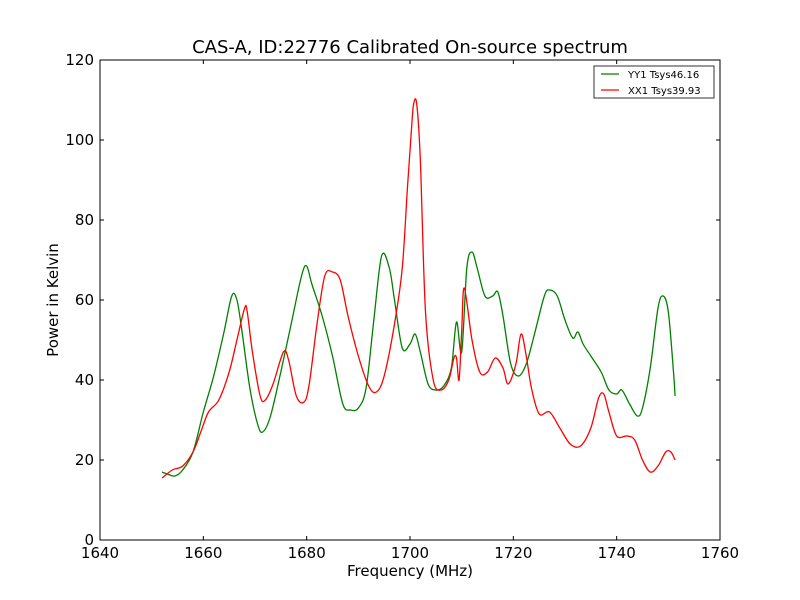  What do you see at coordinates (84, 460) in the screenshot?
I see `y-tick-label: 20` at bounding box center [84, 460].